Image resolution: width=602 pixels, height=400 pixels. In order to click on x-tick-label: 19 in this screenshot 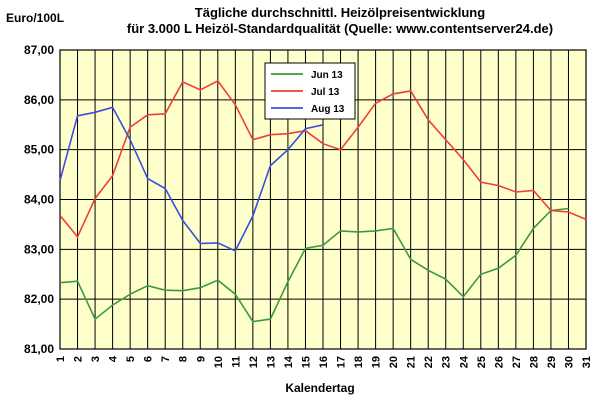, I will do `click(377, 362)`.